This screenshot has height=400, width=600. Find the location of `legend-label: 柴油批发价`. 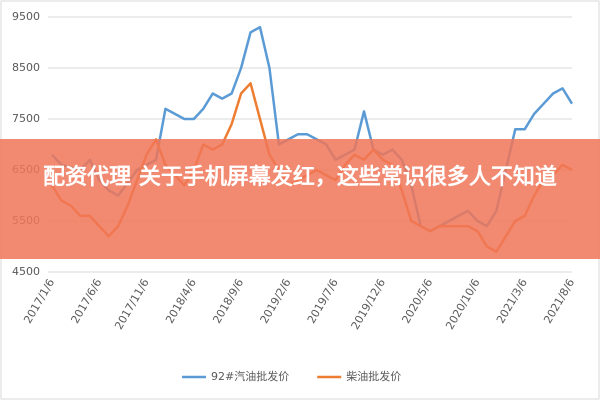

legend-label: 柴油批发价 is located at coordinates (373, 376).